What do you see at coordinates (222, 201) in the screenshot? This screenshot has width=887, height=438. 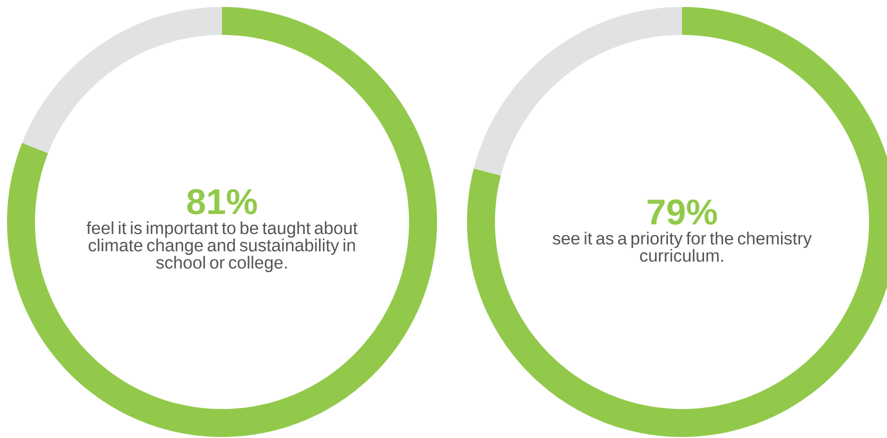 I see `data-label: 81%` at bounding box center [222, 201].